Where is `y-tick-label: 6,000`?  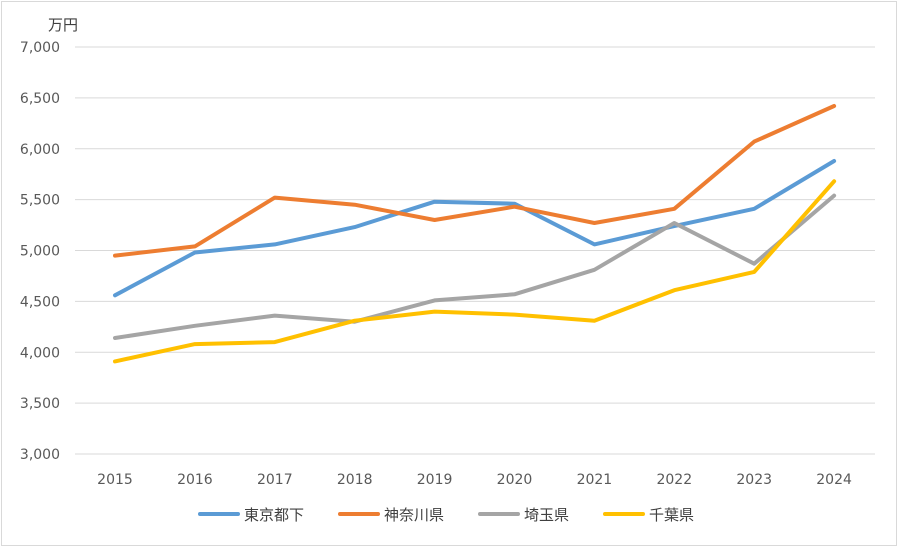 y-tick-label: 6,000 is located at coordinates (40, 150).